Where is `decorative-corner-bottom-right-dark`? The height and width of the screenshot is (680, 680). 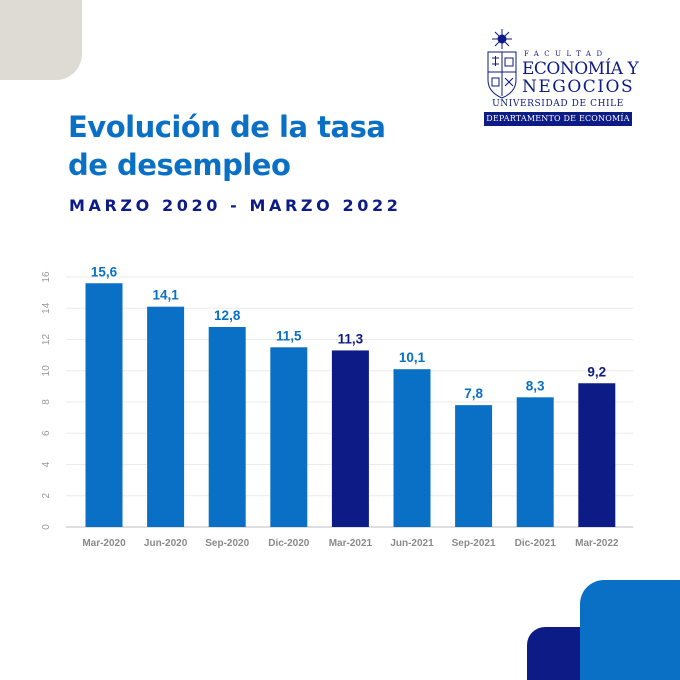
decorative-corner-bottom-right-dark is located at coordinates (553, 653).